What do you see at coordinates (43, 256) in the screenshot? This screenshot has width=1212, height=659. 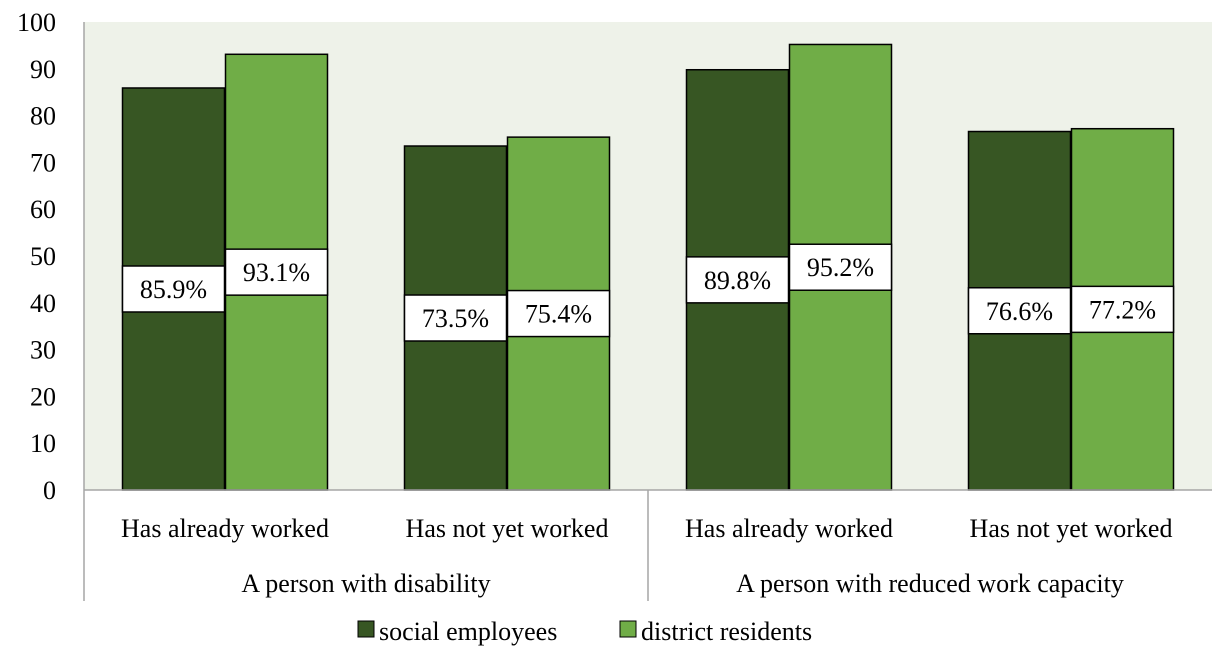 I see `y-tick-label: 50` at bounding box center [43, 256].